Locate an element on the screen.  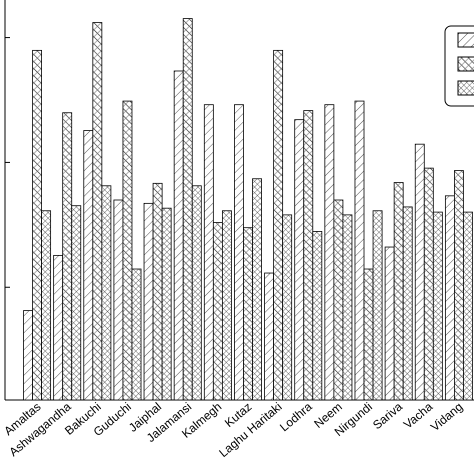
x-tick-label: Lodhra is located at coordinates (296, 416).